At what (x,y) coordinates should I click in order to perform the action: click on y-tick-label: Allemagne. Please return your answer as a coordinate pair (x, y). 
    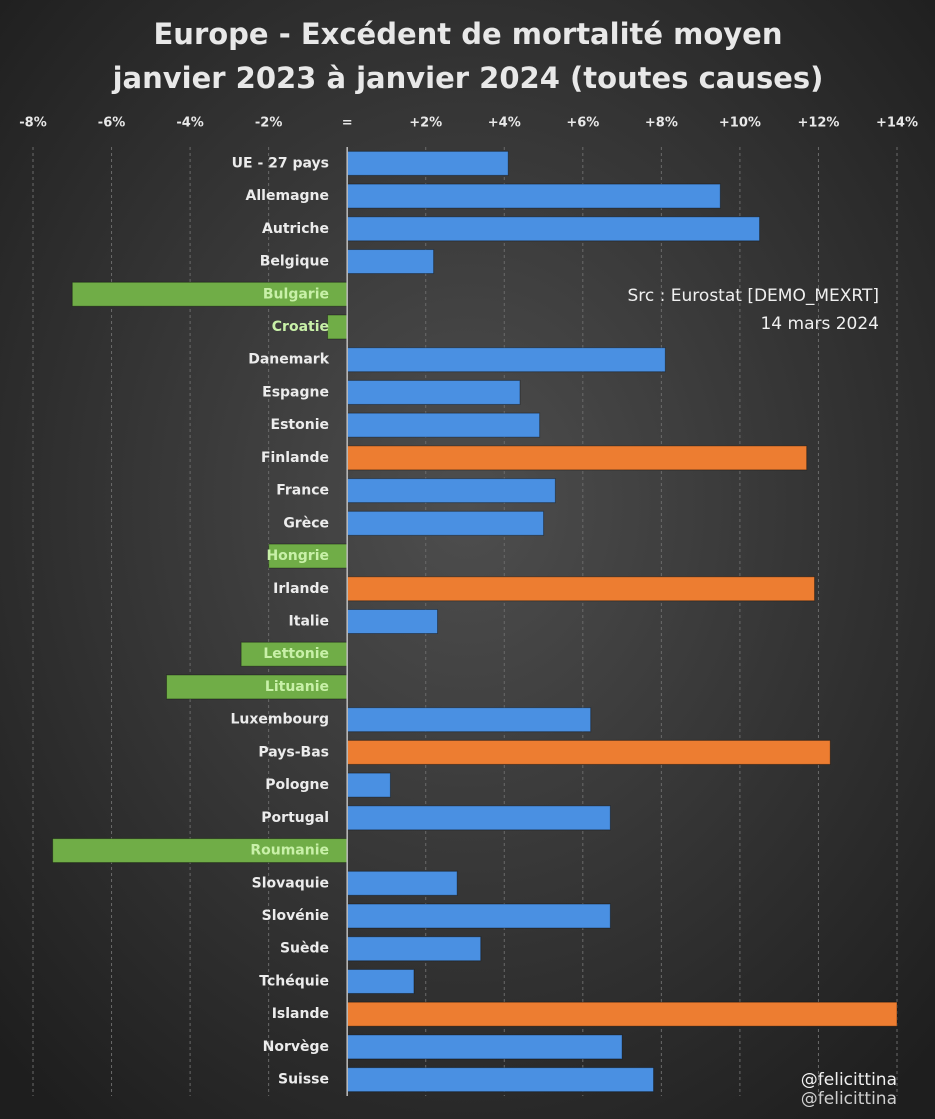
    Looking at the image, I should click on (287, 196).